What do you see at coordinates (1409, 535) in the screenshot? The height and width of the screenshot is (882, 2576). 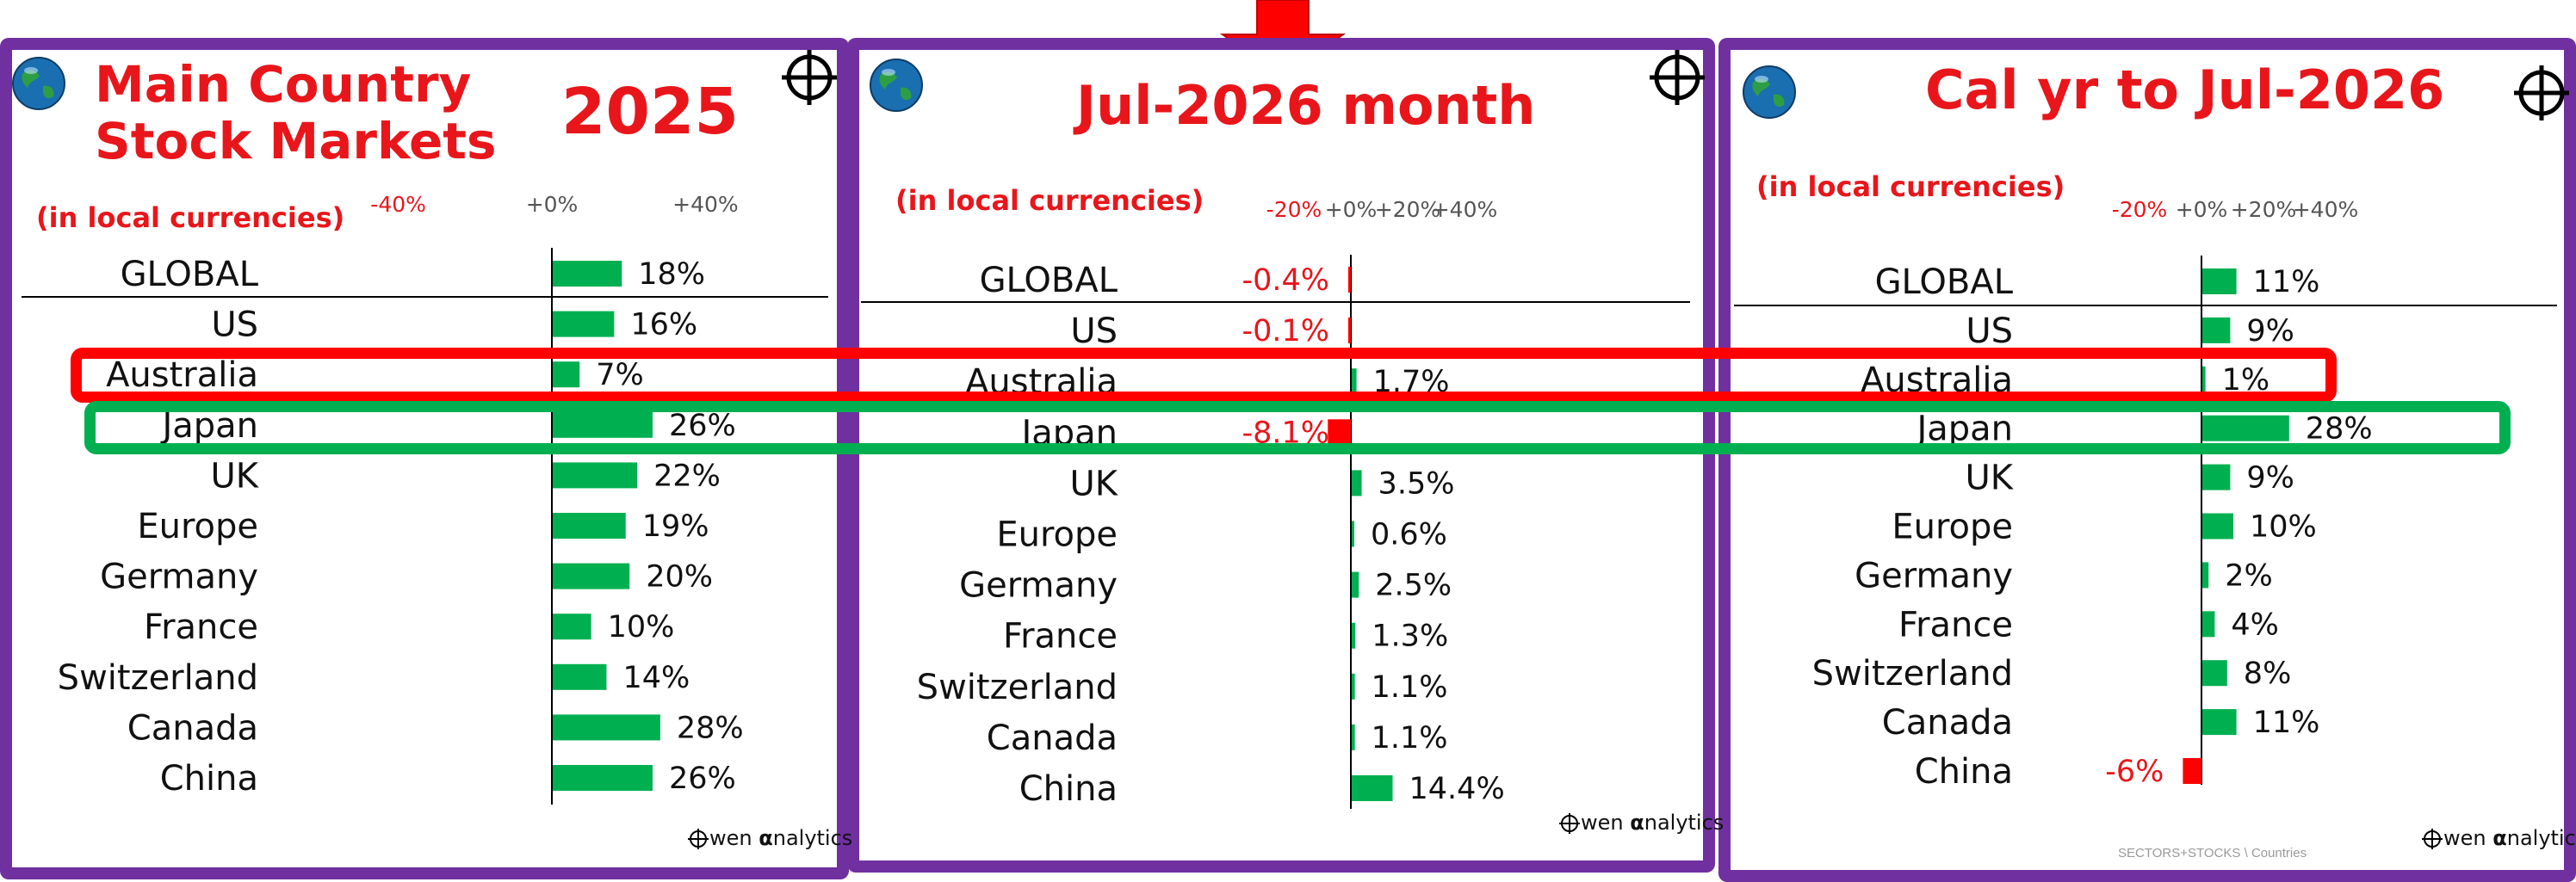 I see `data-label: 0.6%` at bounding box center [1409, 535].